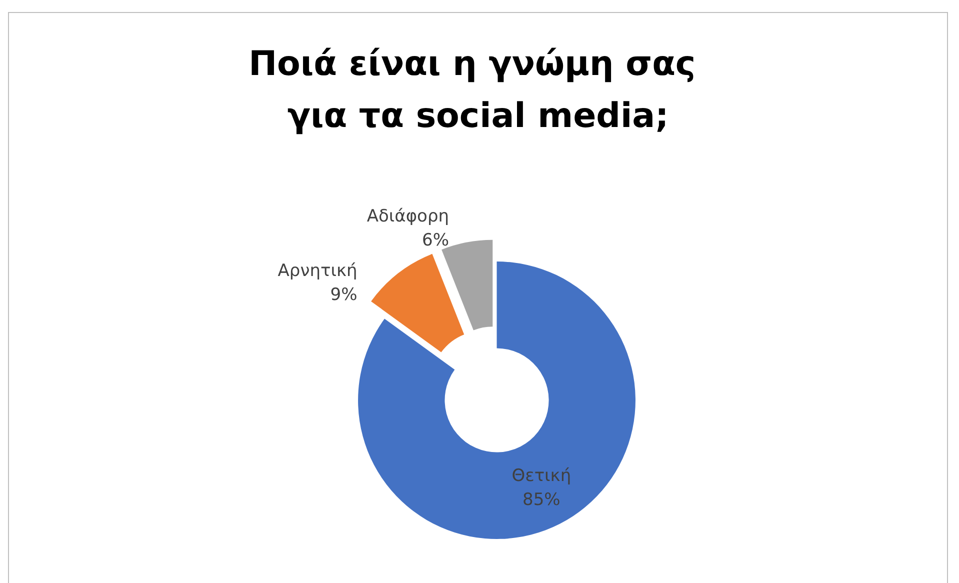 The width and height of the screenshot is (959, 583). Describe the element at coordinates (408, 216) in the screenshot. I see `slice-label: Αδιάφορη` at that location.